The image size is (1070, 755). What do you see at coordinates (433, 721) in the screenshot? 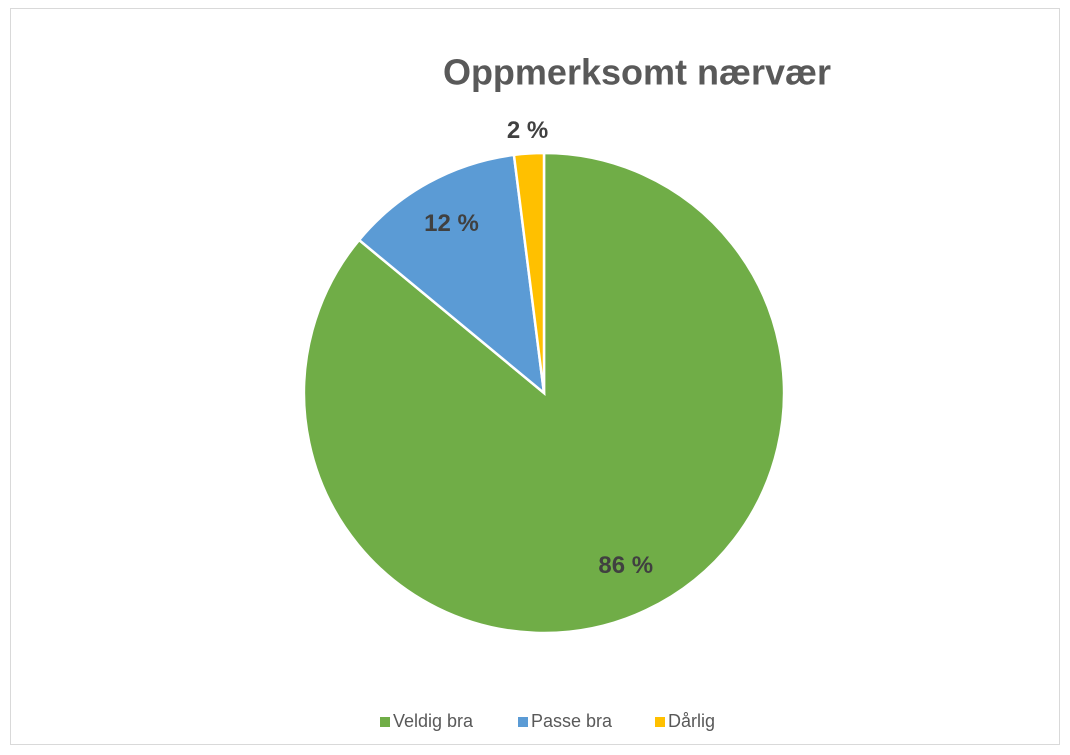
I see `legend-label: Veldig bra` at bounding box center [433, 721].